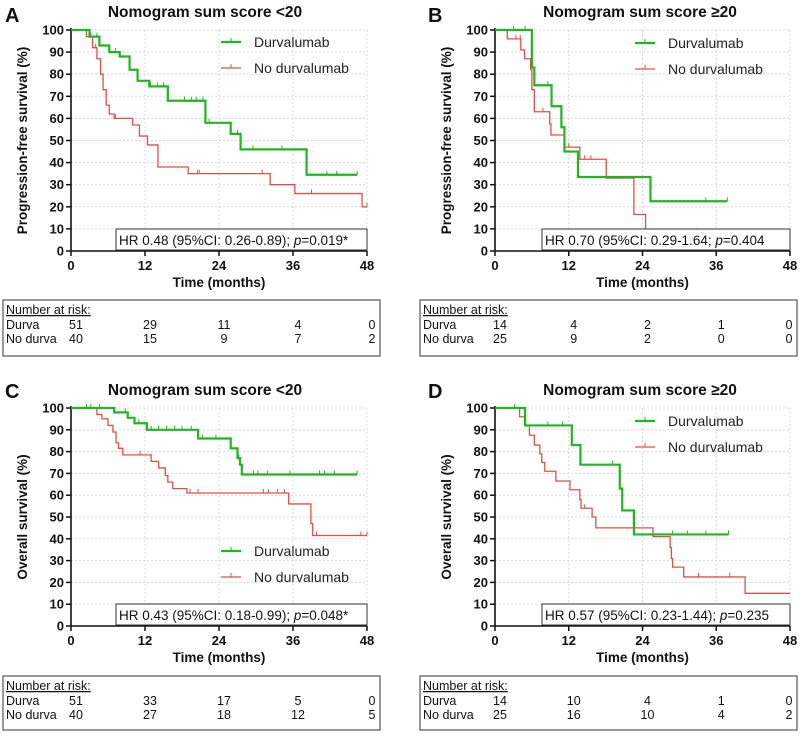  I want to click on p-value: =0.404, so click(744, 240).